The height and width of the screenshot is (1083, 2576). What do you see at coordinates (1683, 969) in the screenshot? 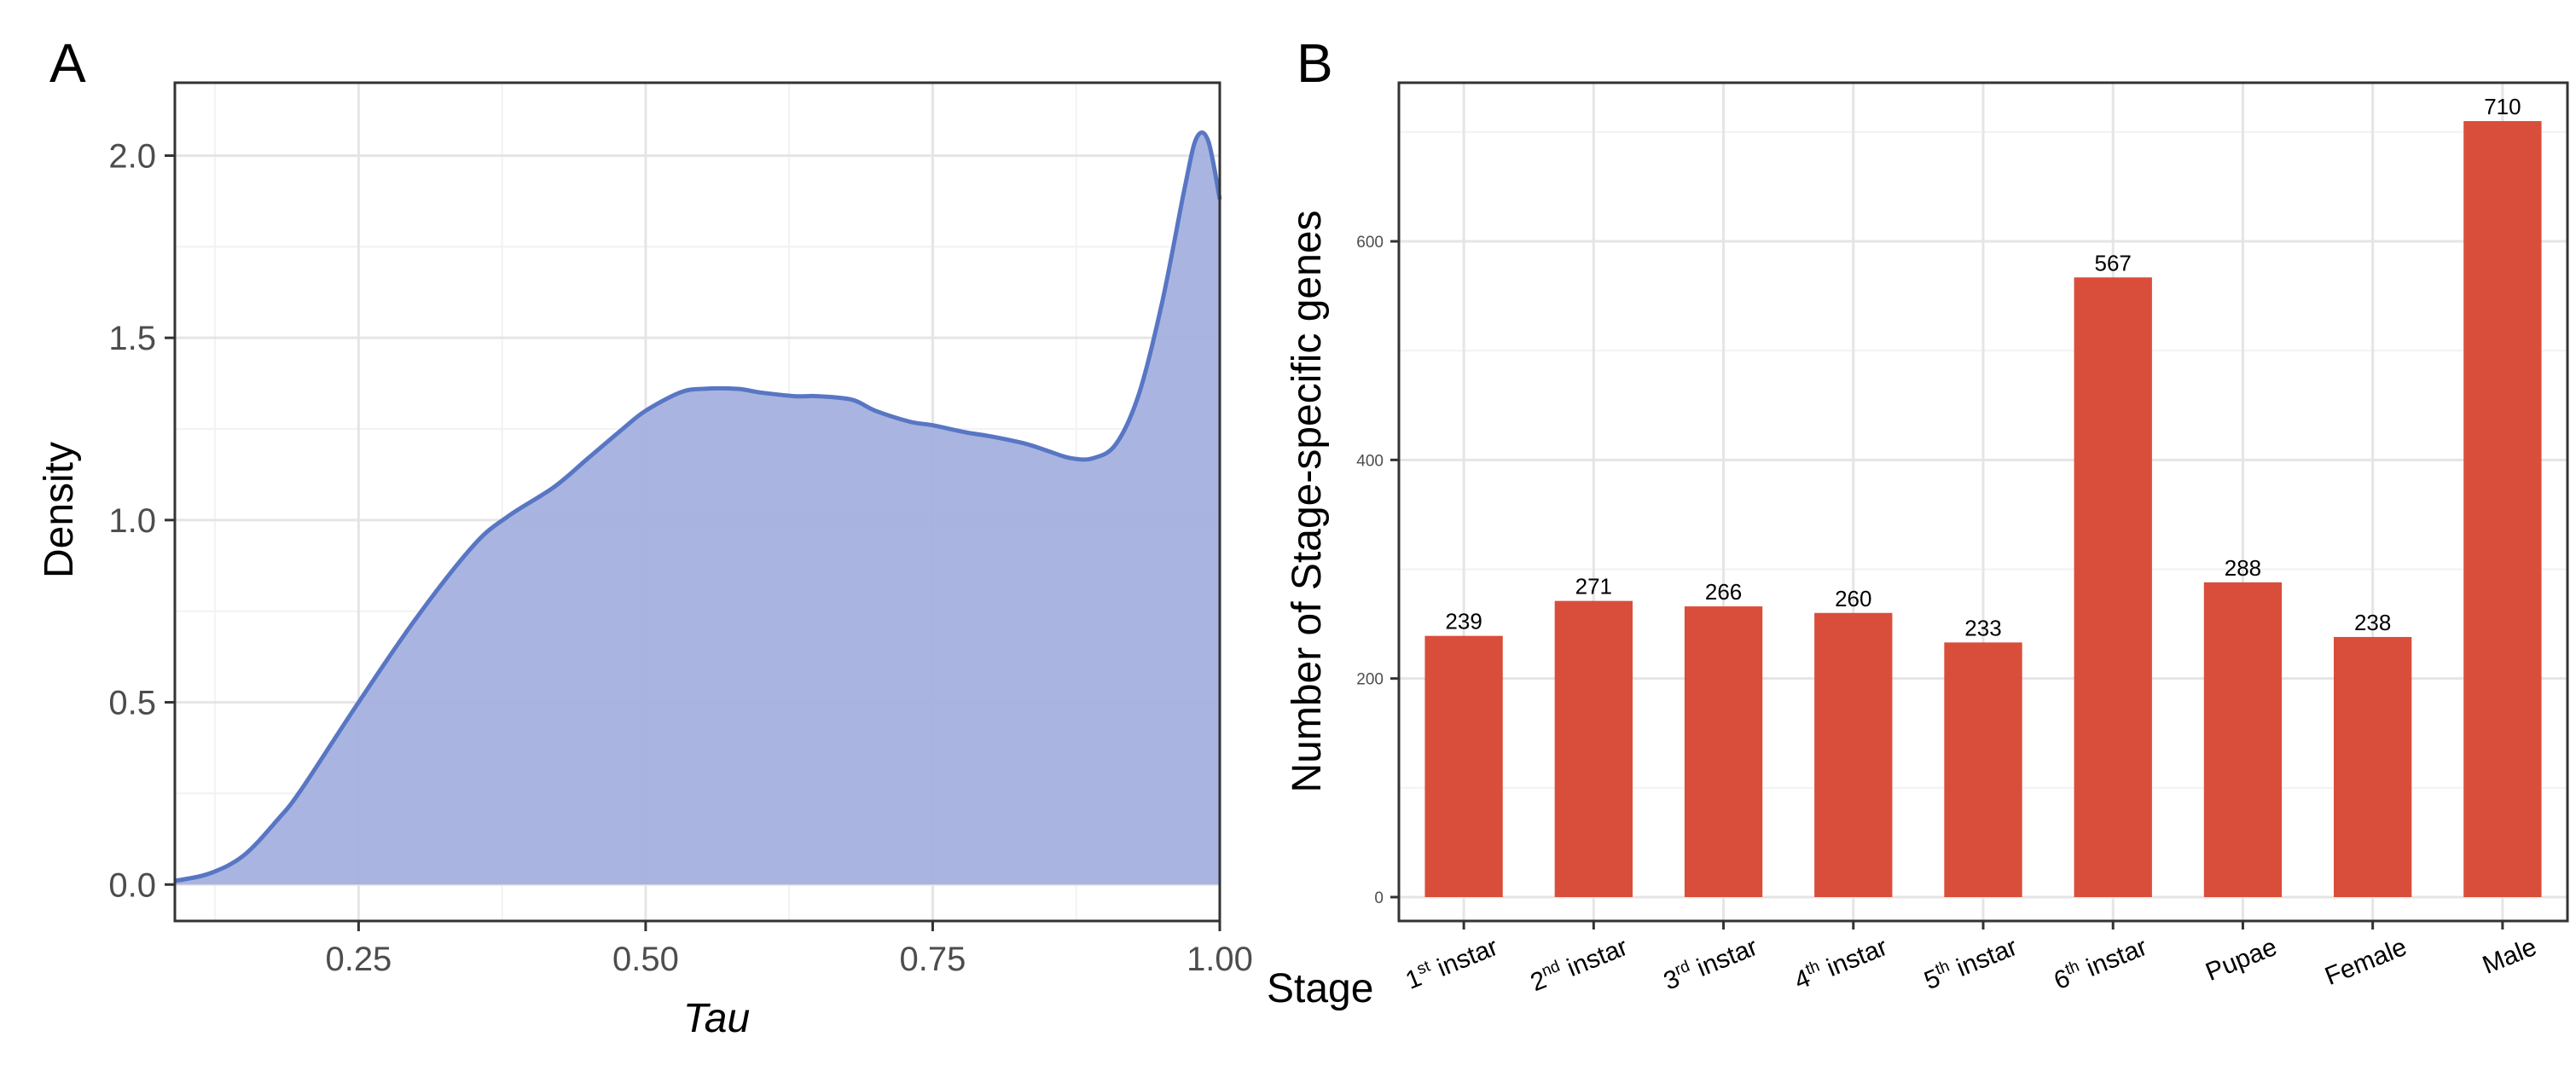
I see `category-label-superscript: rd` at bounding box center [1683, 969].